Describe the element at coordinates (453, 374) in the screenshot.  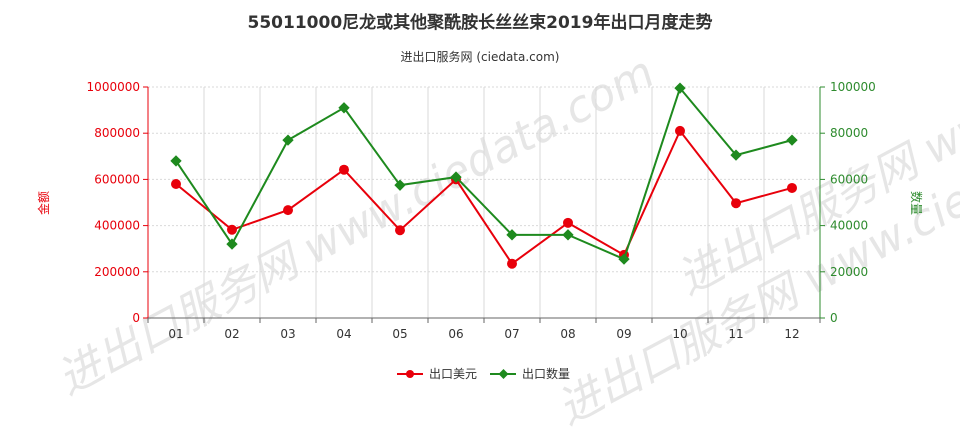
I see `legend-label: 出口美元` at that location.